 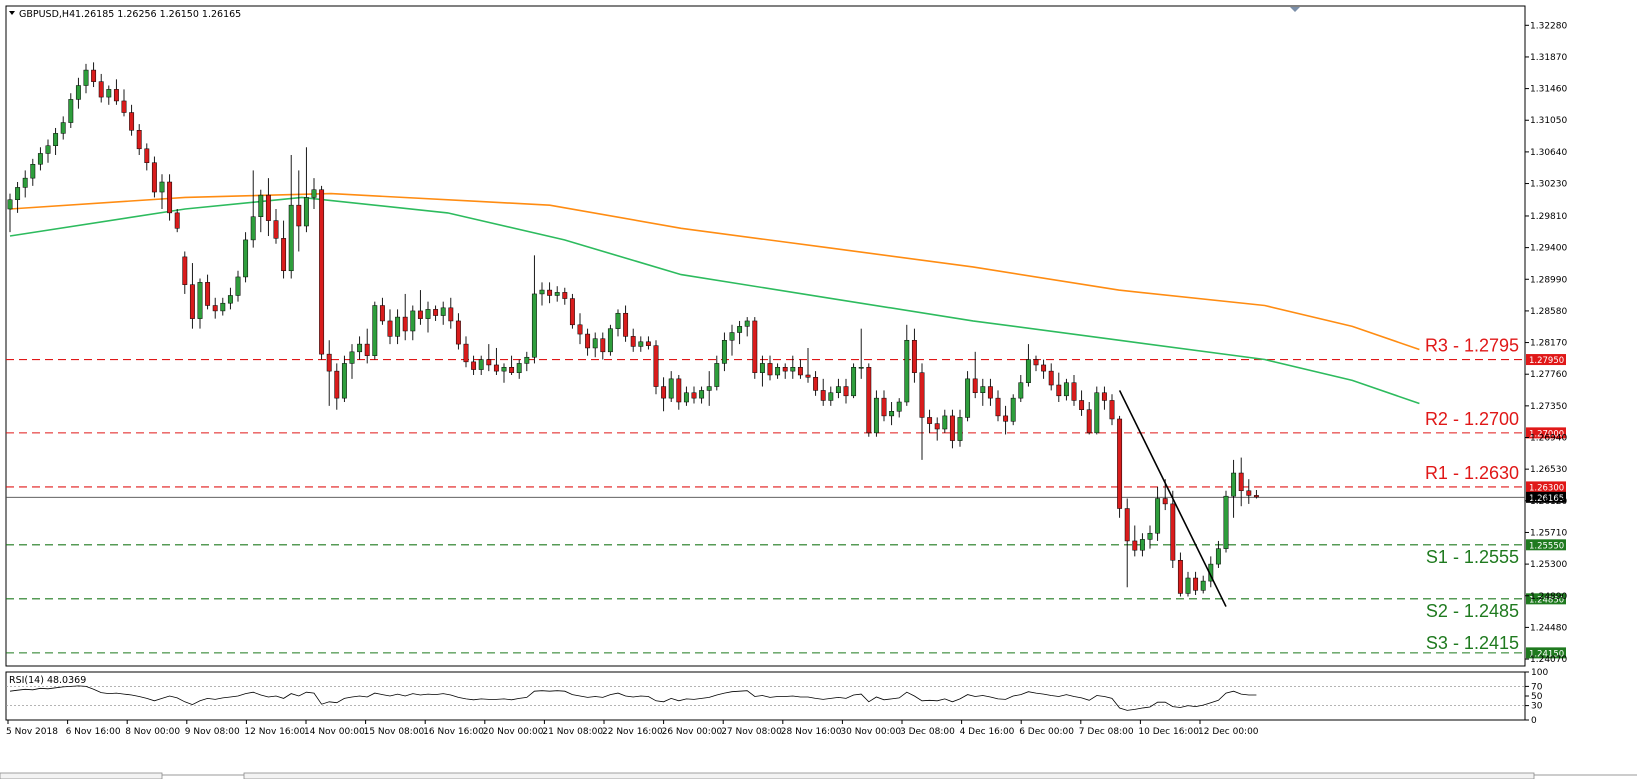 I want to click on price-tick-label: 1.31050, so click(x=1548, y=121).